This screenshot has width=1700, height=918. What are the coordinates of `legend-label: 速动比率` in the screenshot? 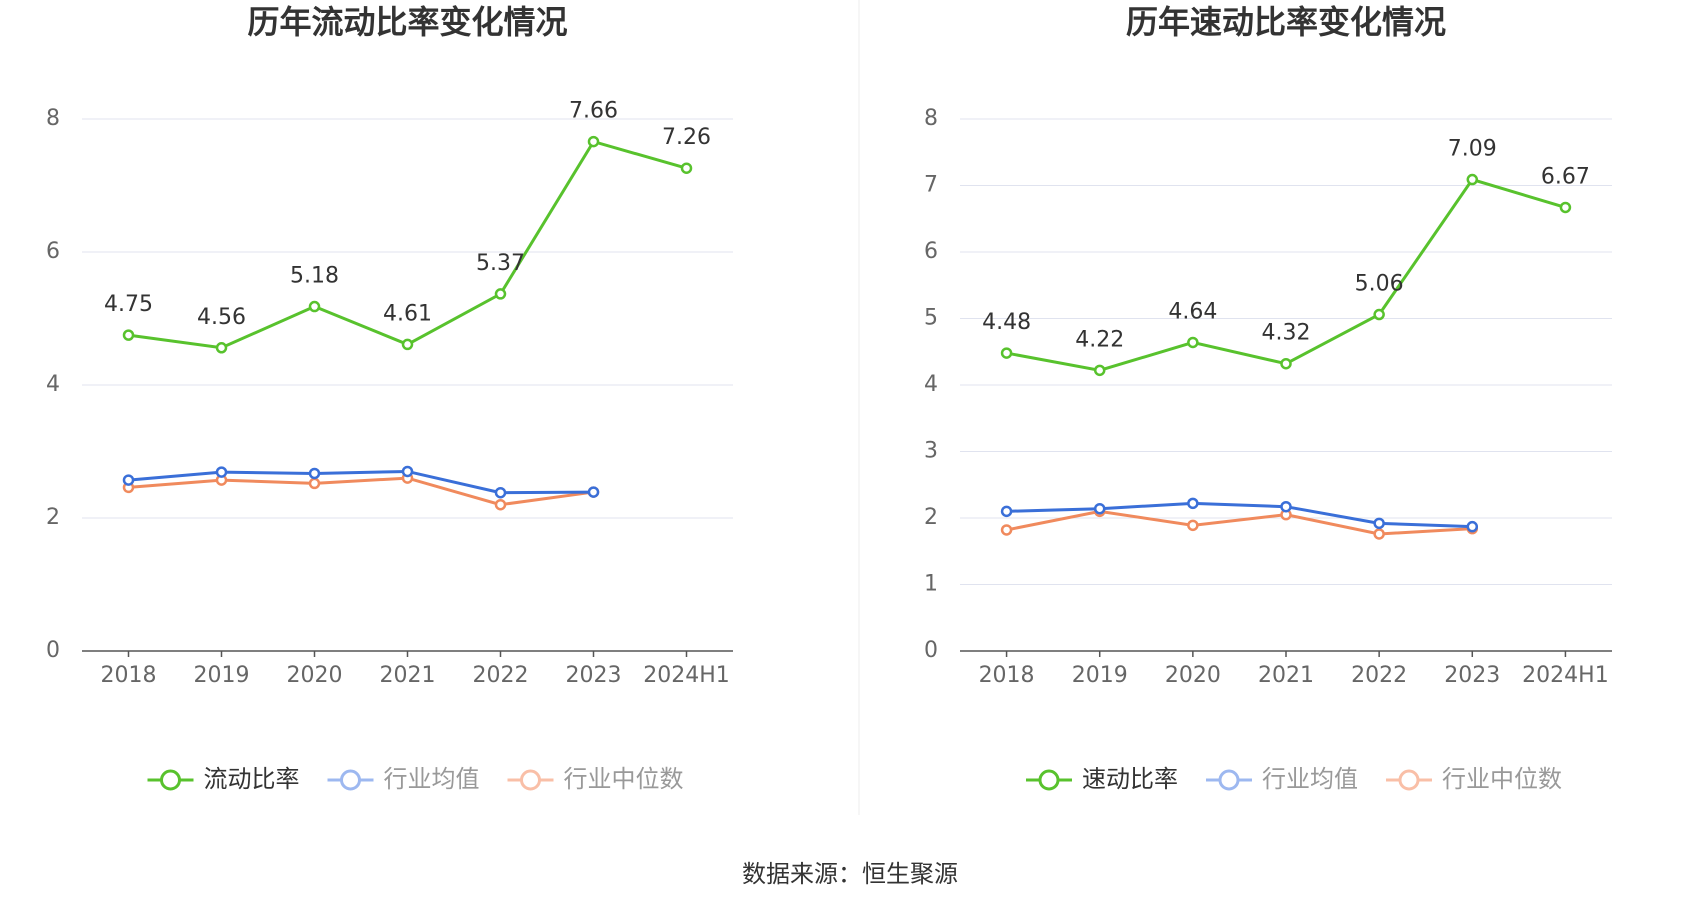 It's located at (1130, 779).